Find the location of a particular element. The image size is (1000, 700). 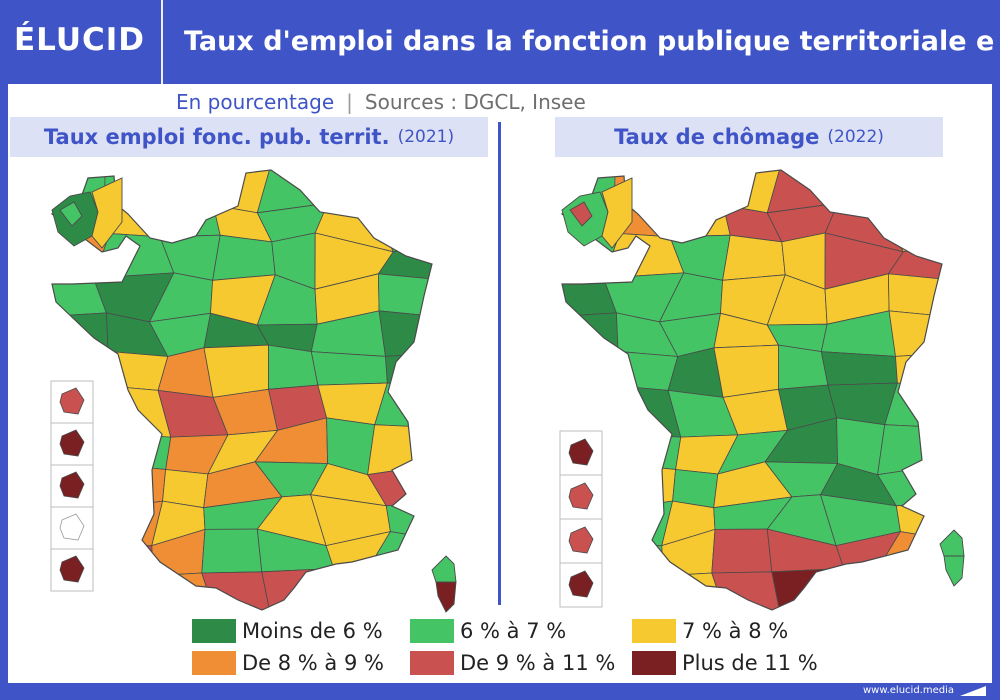

unit-label: En pourcentage is located at coordinates (255, 102).